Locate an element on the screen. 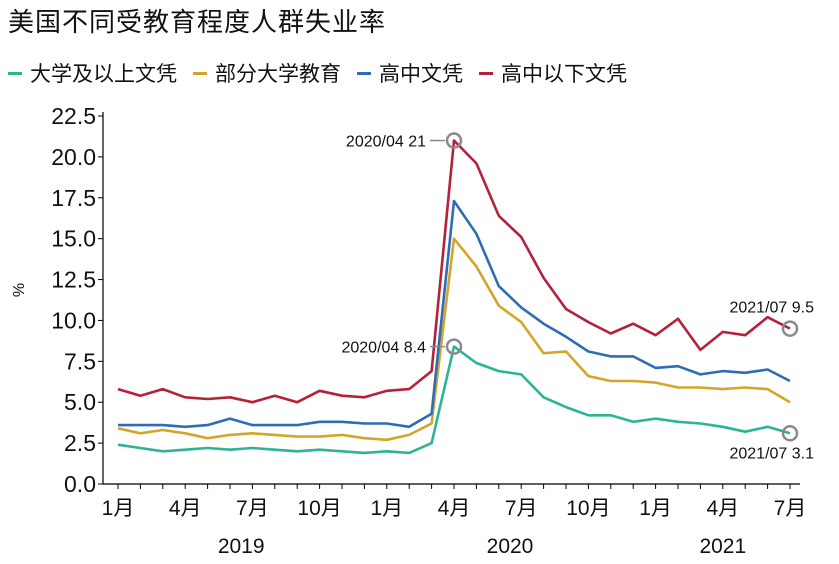  legend-label: 部分大学教育 is located at coordinates (278, 74).